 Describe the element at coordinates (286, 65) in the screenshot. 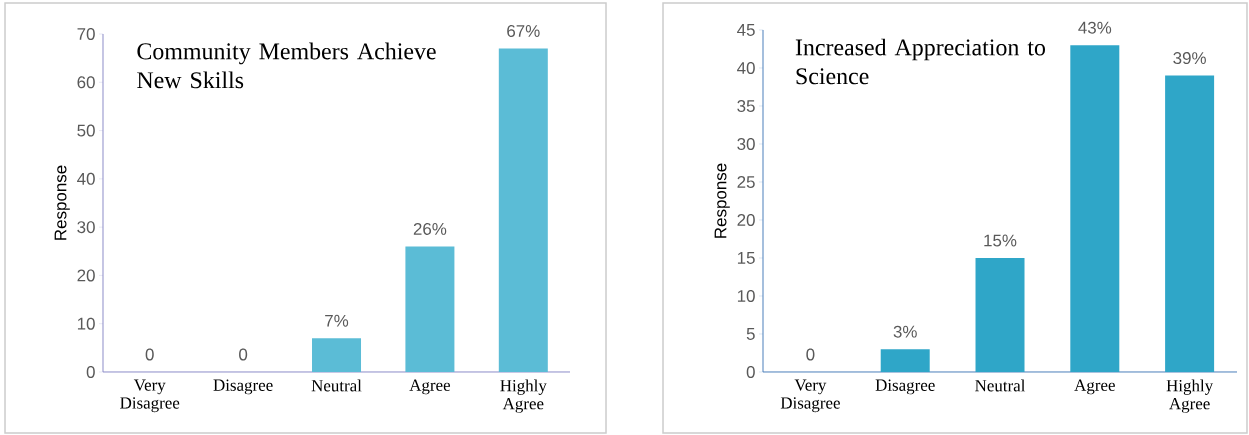

I see `text: Community Members Achieve New Skills` at that location.